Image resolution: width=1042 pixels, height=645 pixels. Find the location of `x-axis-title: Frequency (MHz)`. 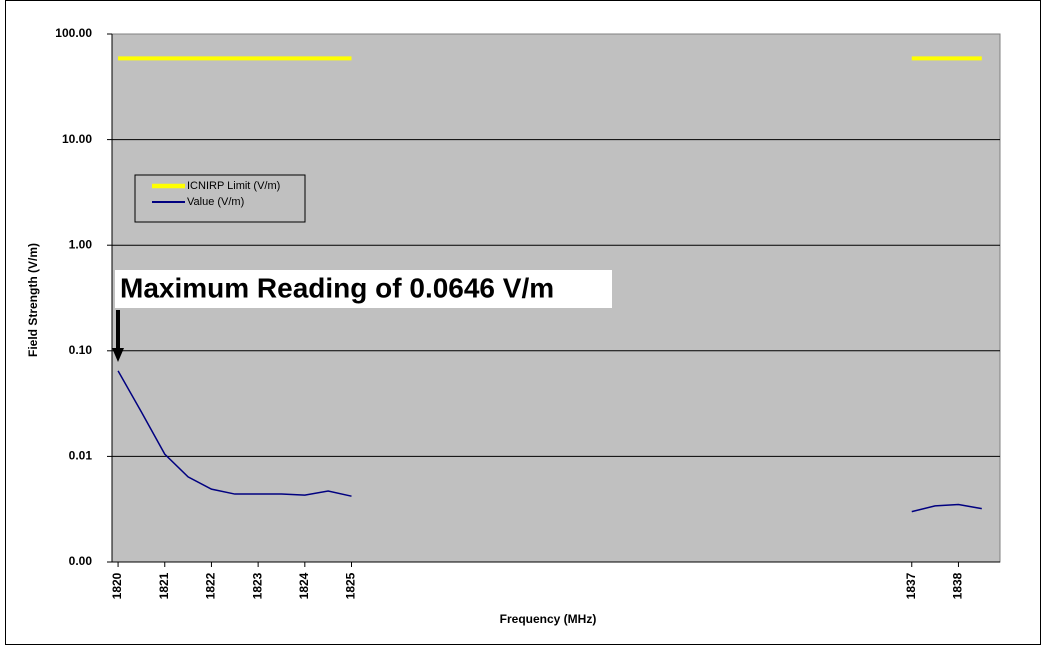

x-axis-title: Frequency (MHz) is located at coordinates (548, 619).